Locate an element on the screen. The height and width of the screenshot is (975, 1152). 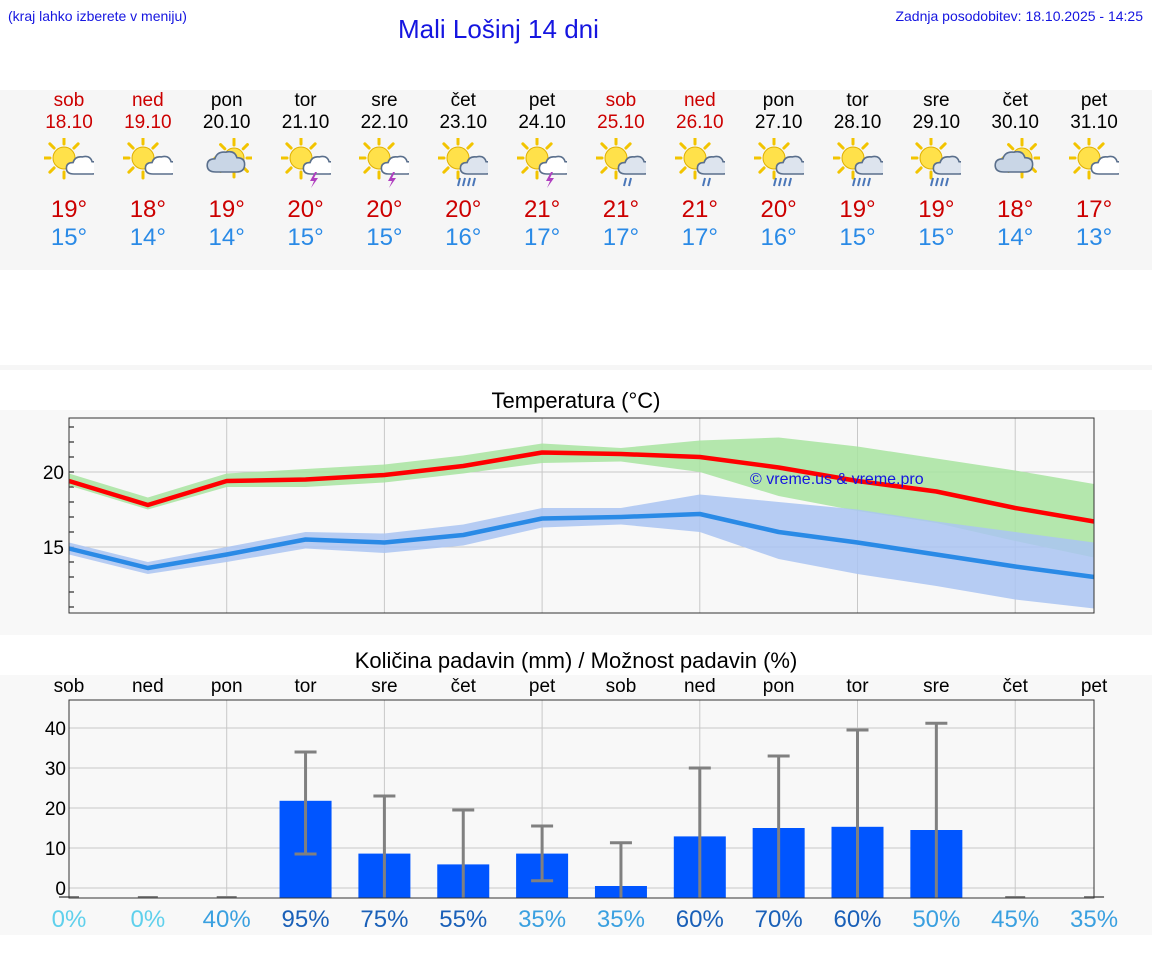
day-column: čet 23.10 20° 16° is located at coordinates (463, 171).